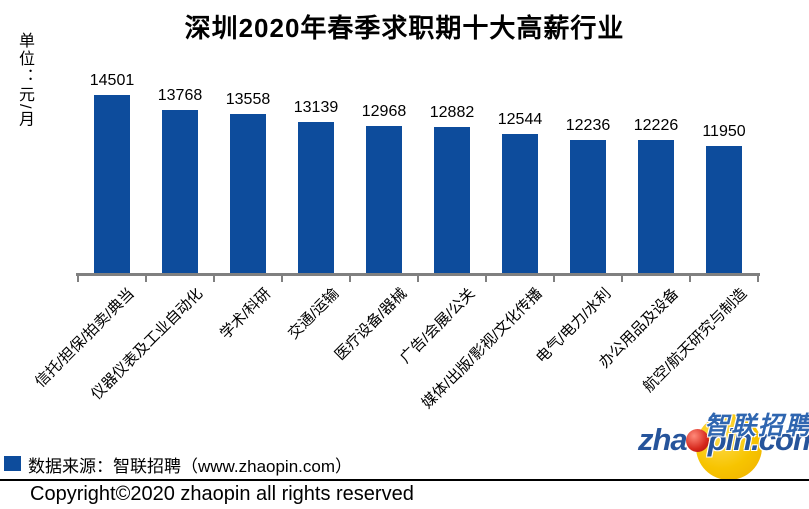 Image resolution: width=809 pixels, height=509 pixels. Describe the element at coordinates (483, 349) in the screenshot. I see `category-label-6: 媒体/出版/影视/文化传播` at that location.